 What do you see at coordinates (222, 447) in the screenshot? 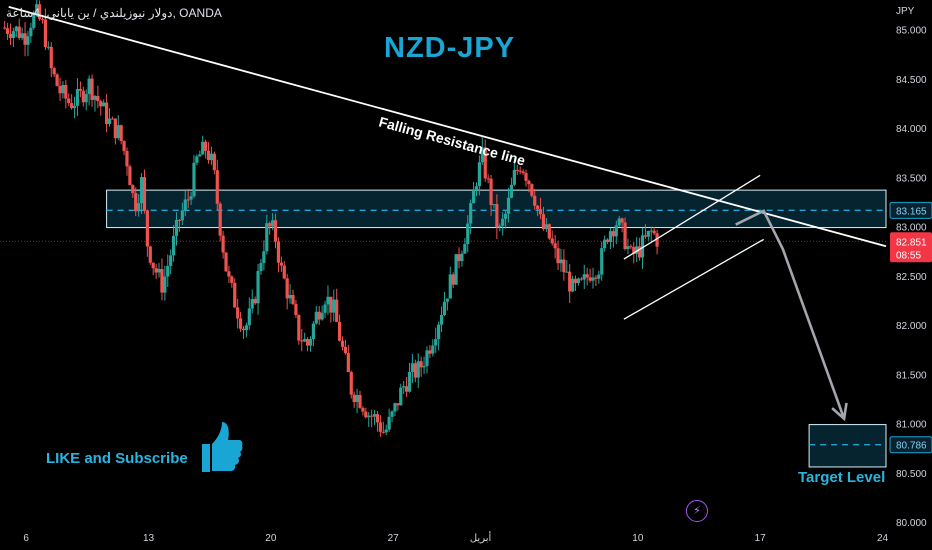
I see `thumbs-up-icon` at bounding box center [222, 447].